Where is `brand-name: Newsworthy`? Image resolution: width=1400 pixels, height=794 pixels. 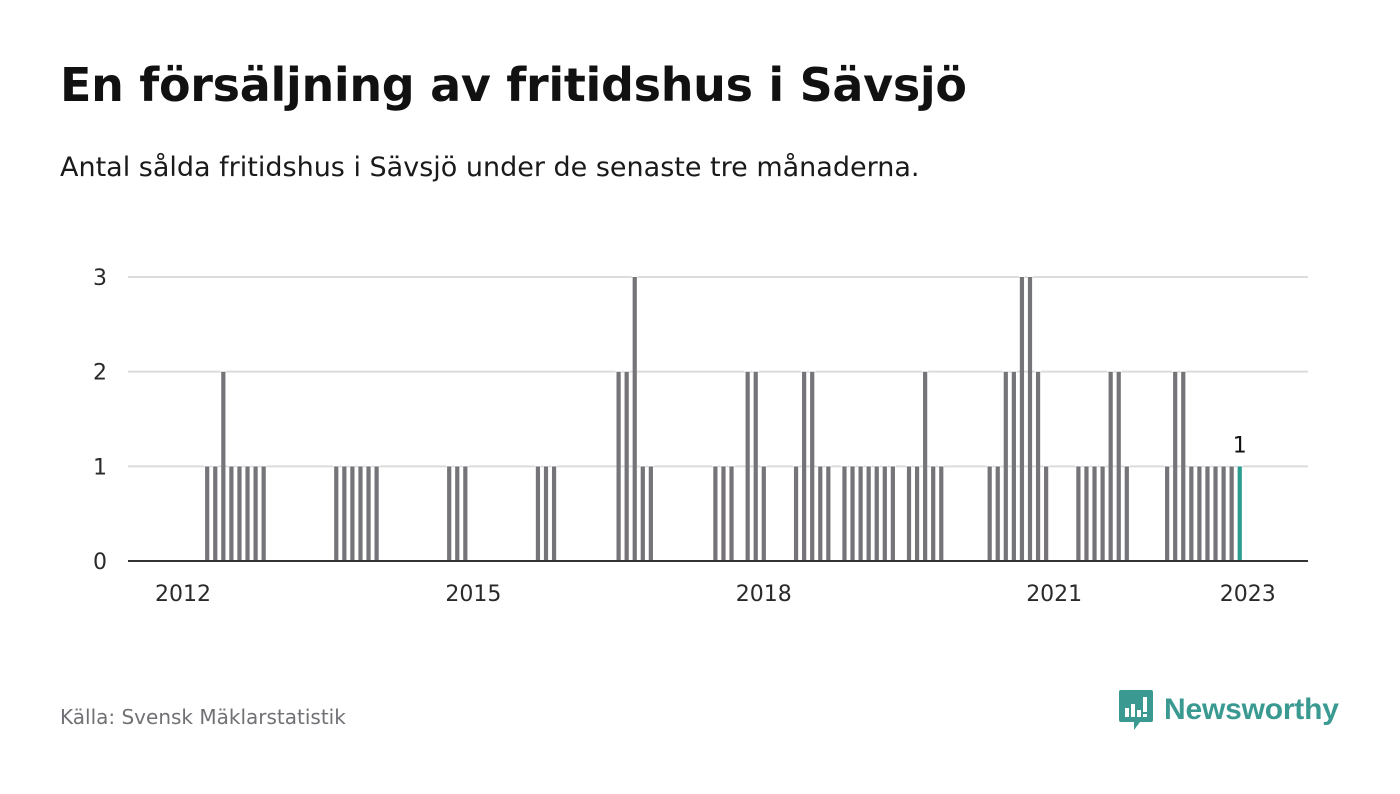 brand-name: Newsworthy is located at coordinates (1251, 709).